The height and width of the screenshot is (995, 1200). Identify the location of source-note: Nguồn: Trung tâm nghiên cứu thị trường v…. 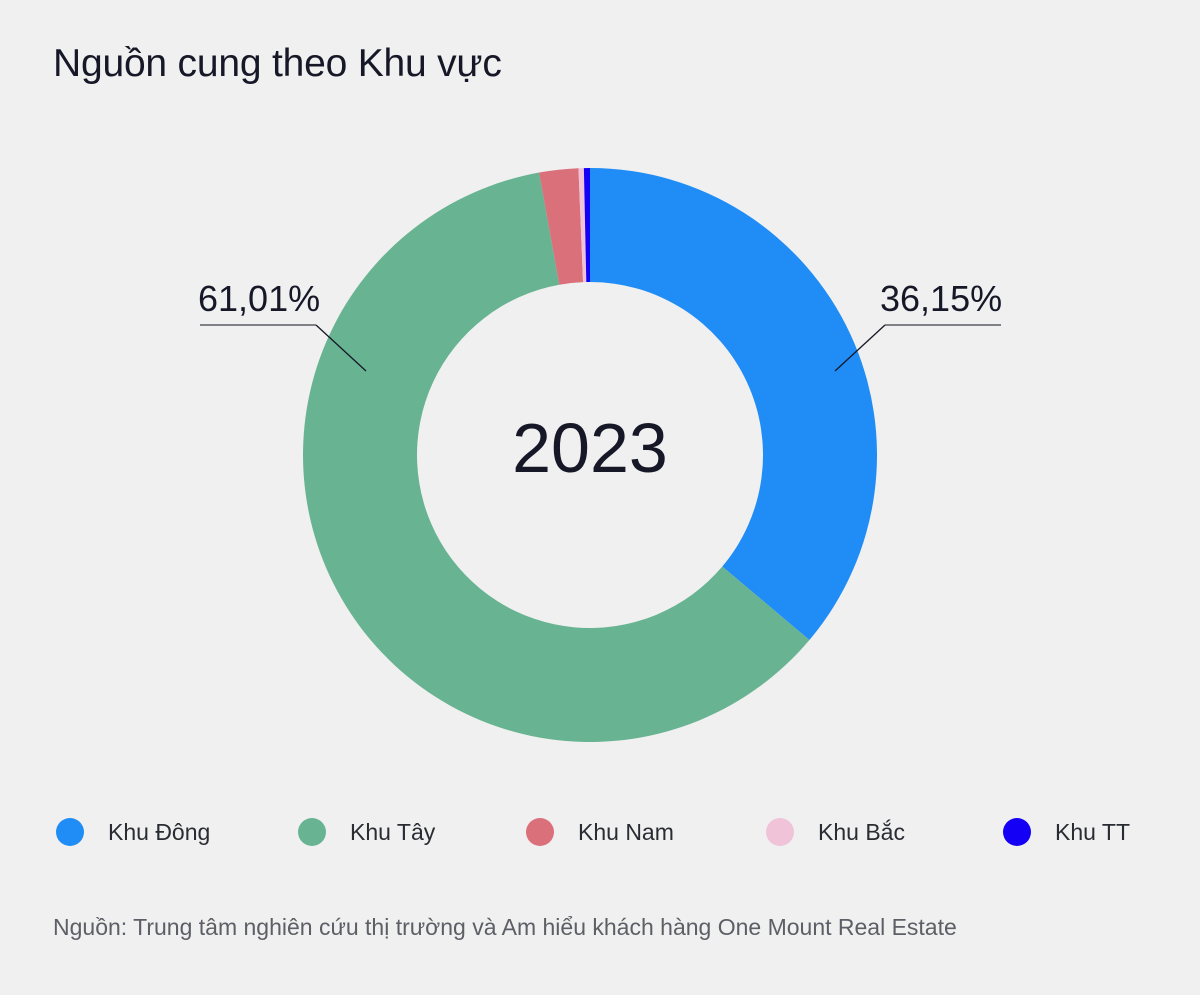
(505, 927).